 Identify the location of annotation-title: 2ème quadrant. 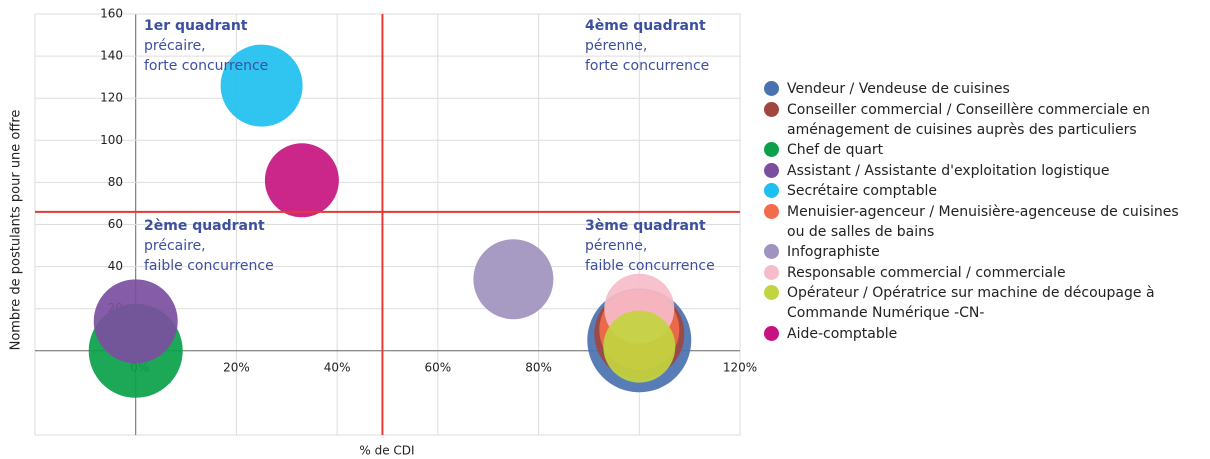
(204, 226).